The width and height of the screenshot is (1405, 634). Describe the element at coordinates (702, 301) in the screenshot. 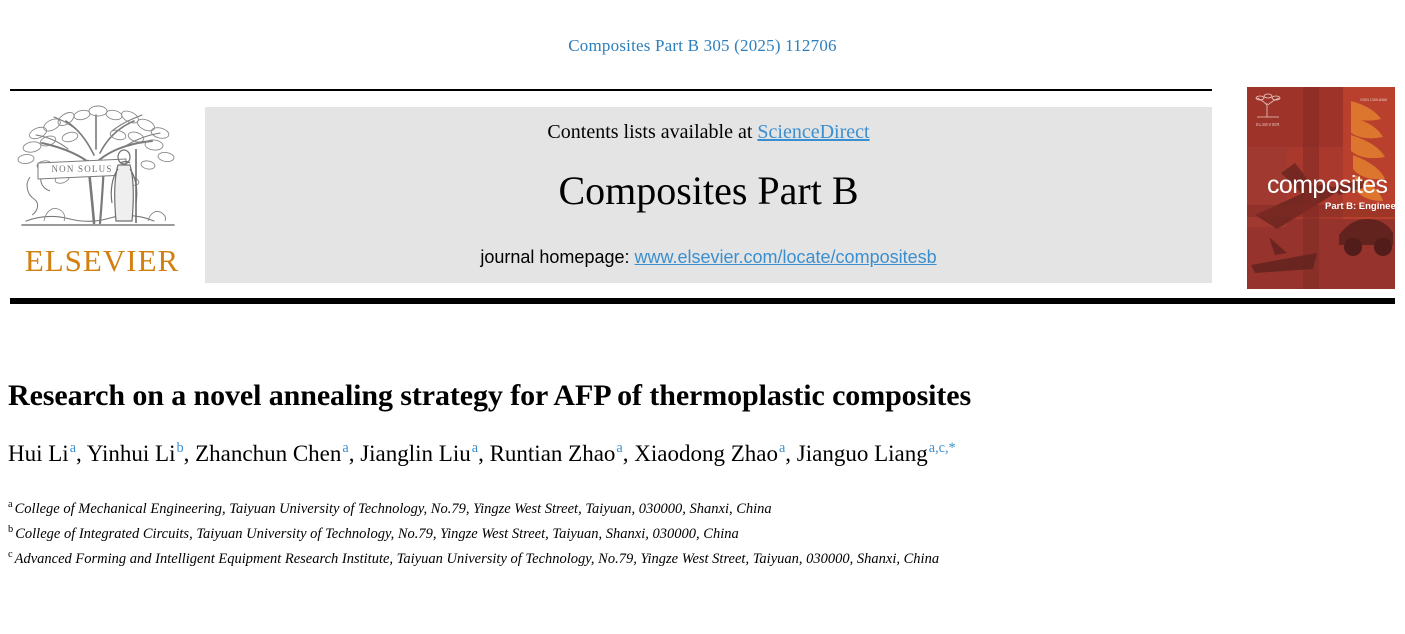

I see `masthead-bottom-rule` at that location.